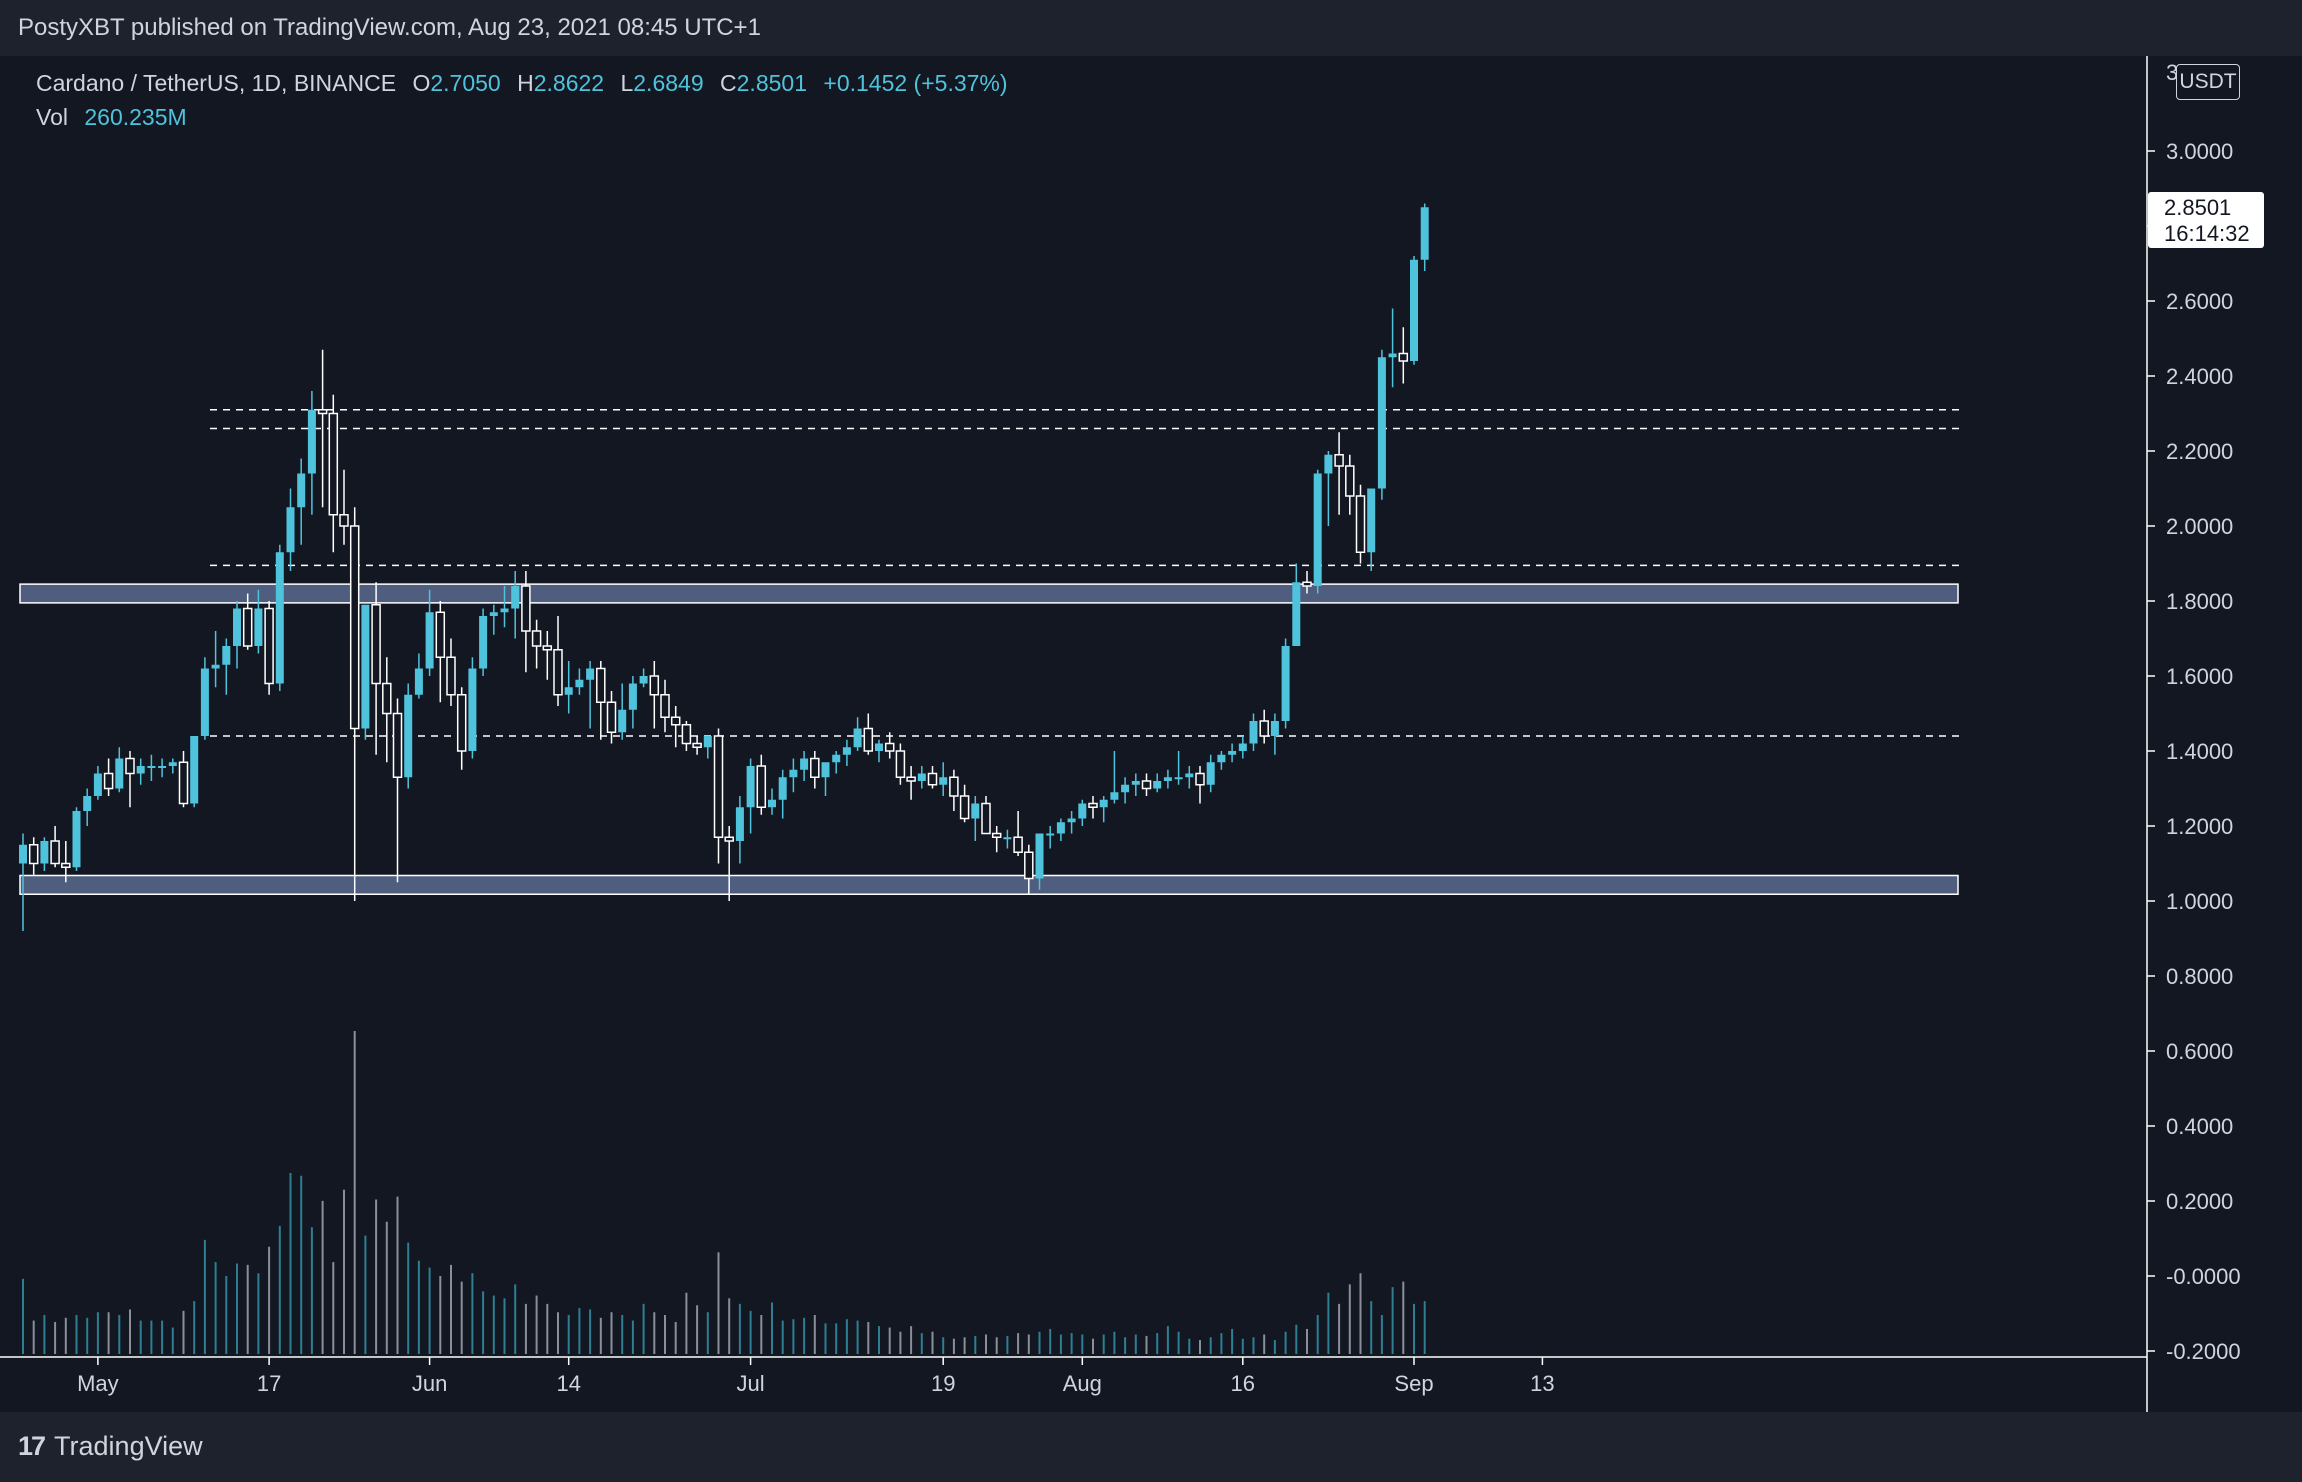  Describe the element at coordinates (751, 1383) in the screenshot. I see `x-tick-label: Jul` at that location.